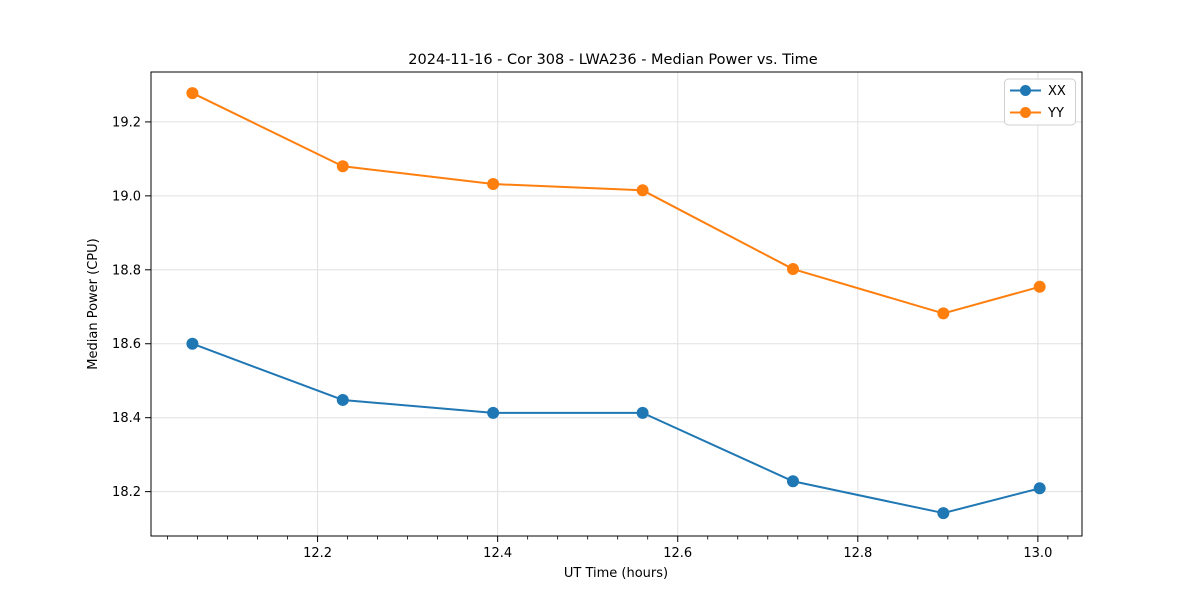 This screenshot has height=600, width=1200. I want to click on x-axis-label: UT Time (hours), so click(616, 573).